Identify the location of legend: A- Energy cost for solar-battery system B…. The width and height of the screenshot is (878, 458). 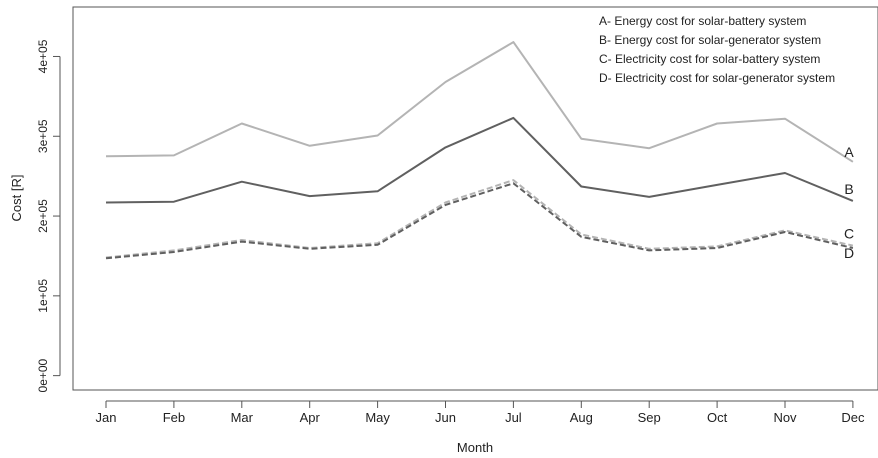
(717, 49).